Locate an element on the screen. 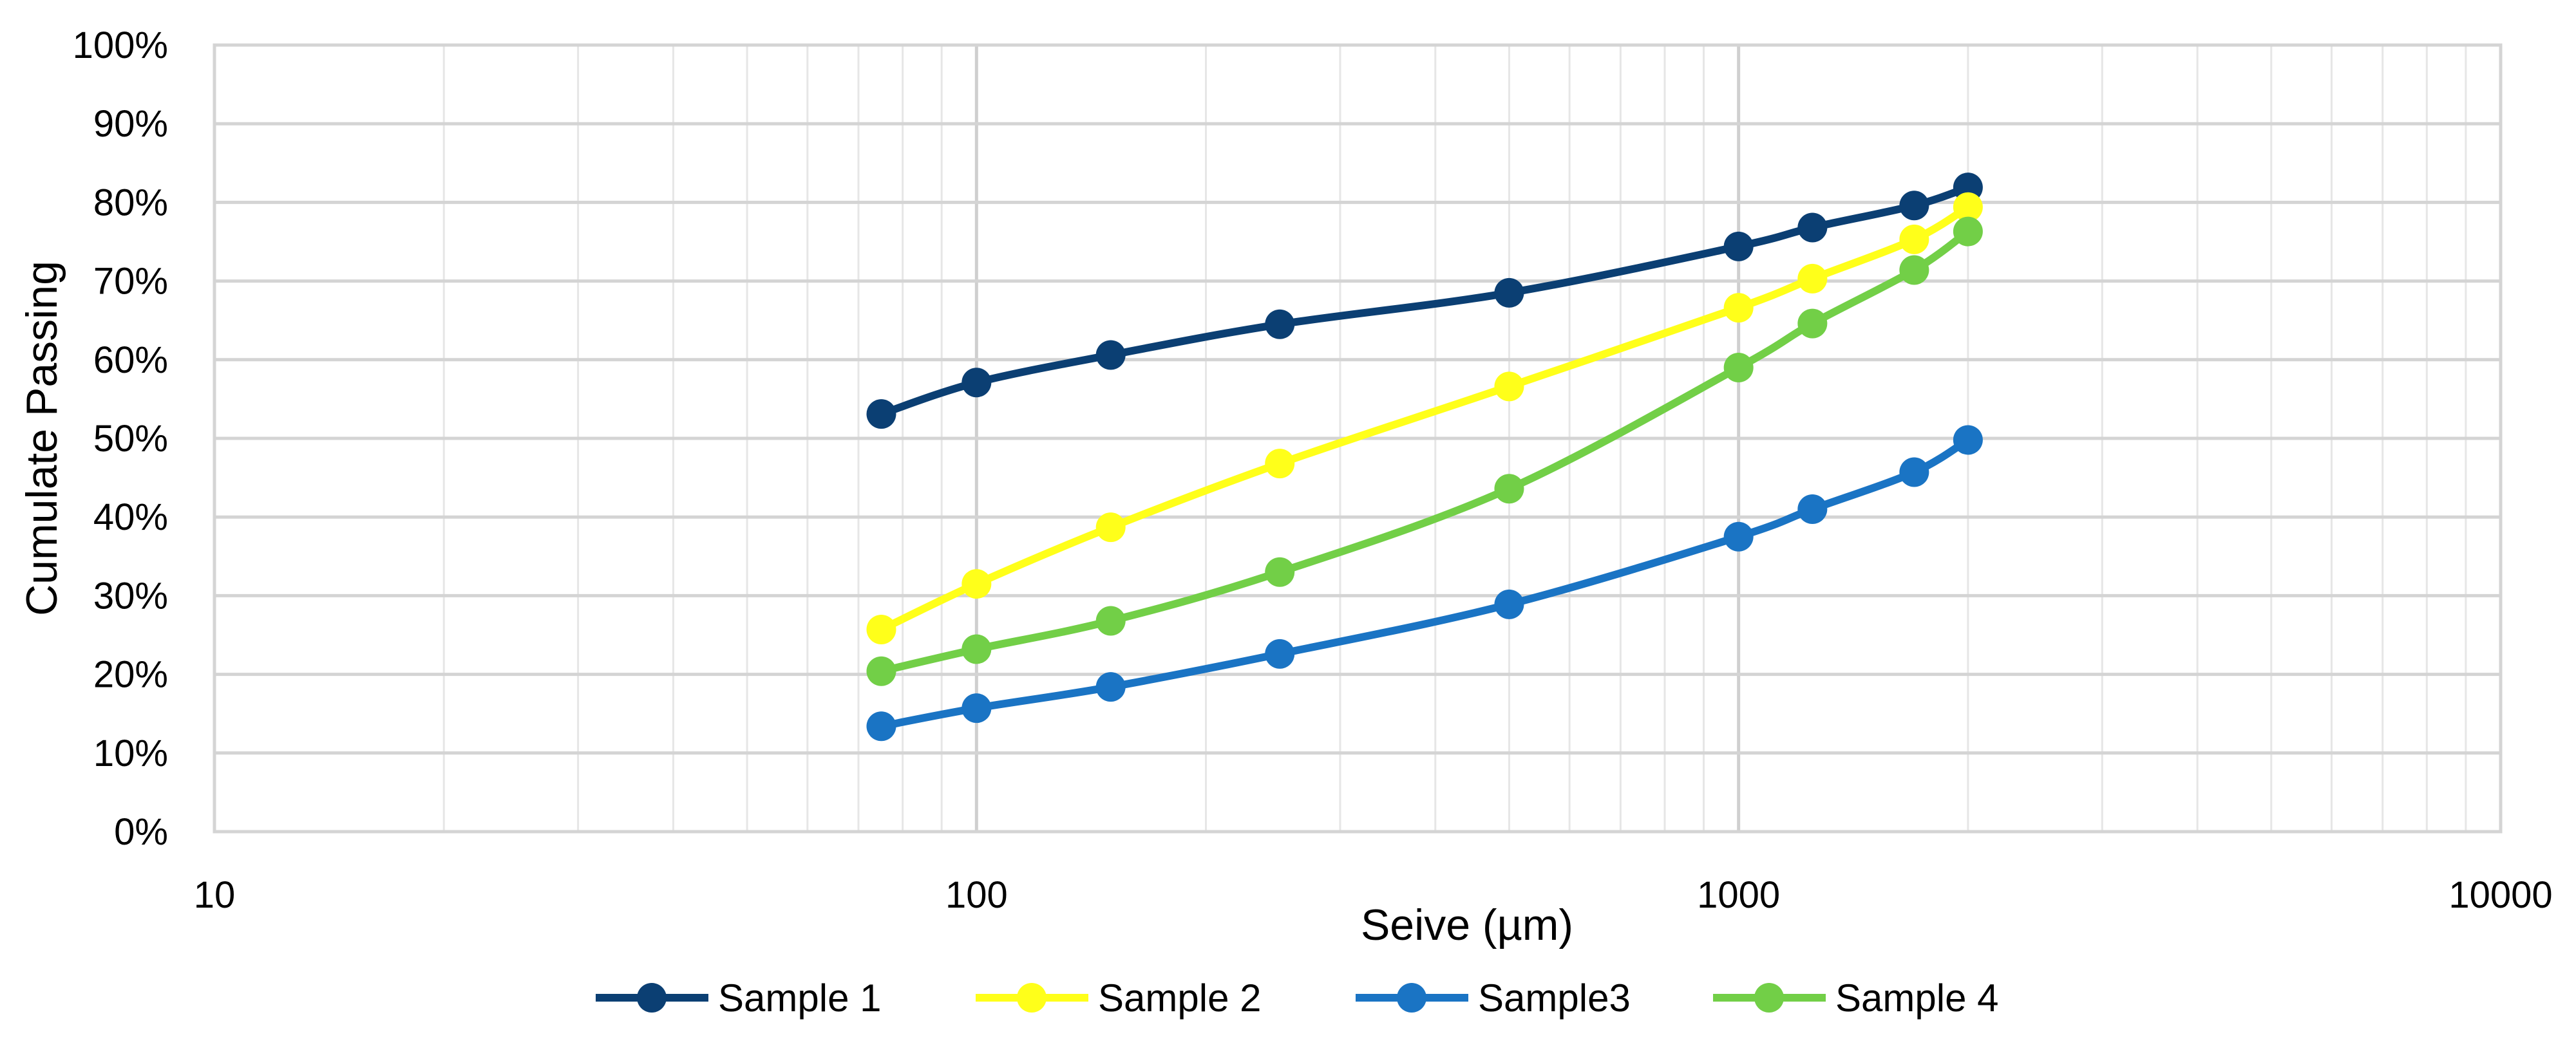  y-tick-label: 60% is located at coordinates (130, 360).